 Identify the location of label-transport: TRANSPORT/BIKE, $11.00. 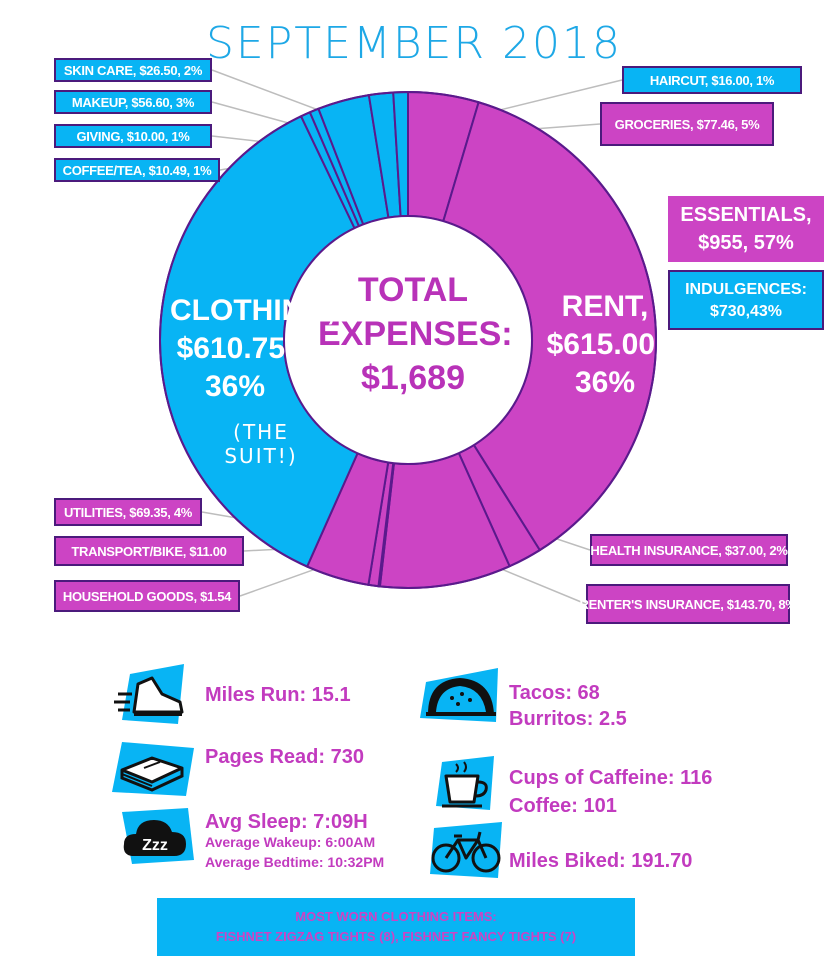
(149, 551).